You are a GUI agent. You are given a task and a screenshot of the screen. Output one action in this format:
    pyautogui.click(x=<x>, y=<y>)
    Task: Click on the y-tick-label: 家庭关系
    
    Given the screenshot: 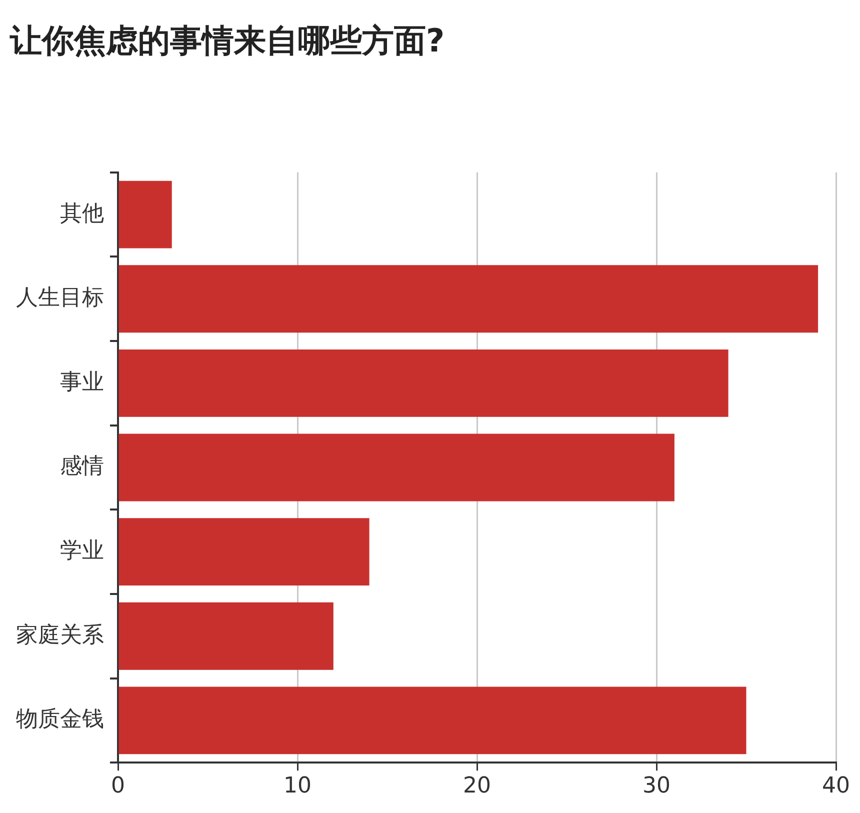 What is the action you would take?
    pyautogui.click(x=60, y=635)
    